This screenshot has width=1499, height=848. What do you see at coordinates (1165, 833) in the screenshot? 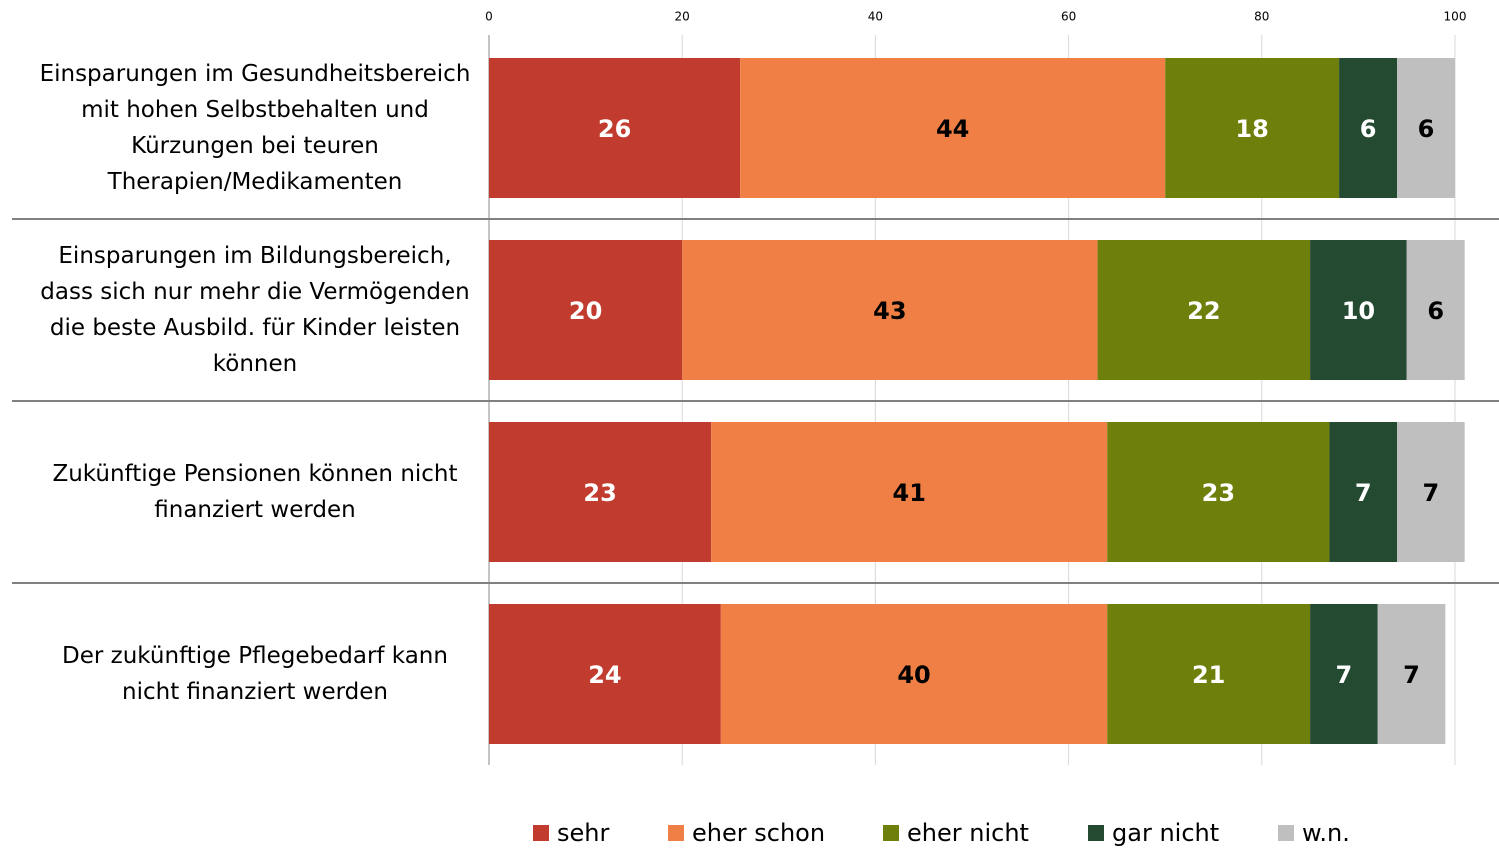
I see `legend-label: gar nicht` at bounding box center [1165, 833].